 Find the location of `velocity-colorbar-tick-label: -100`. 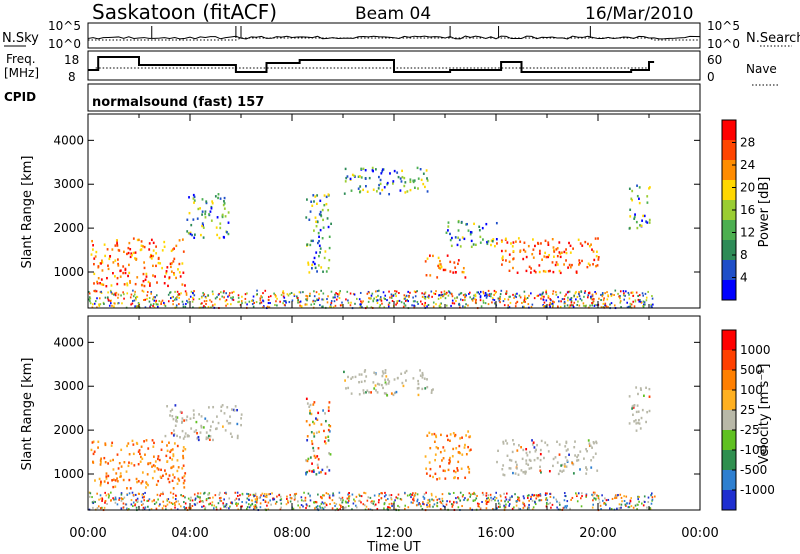

velocity-colorbar-tick-label: -100 is located at coordinates (753, 450).